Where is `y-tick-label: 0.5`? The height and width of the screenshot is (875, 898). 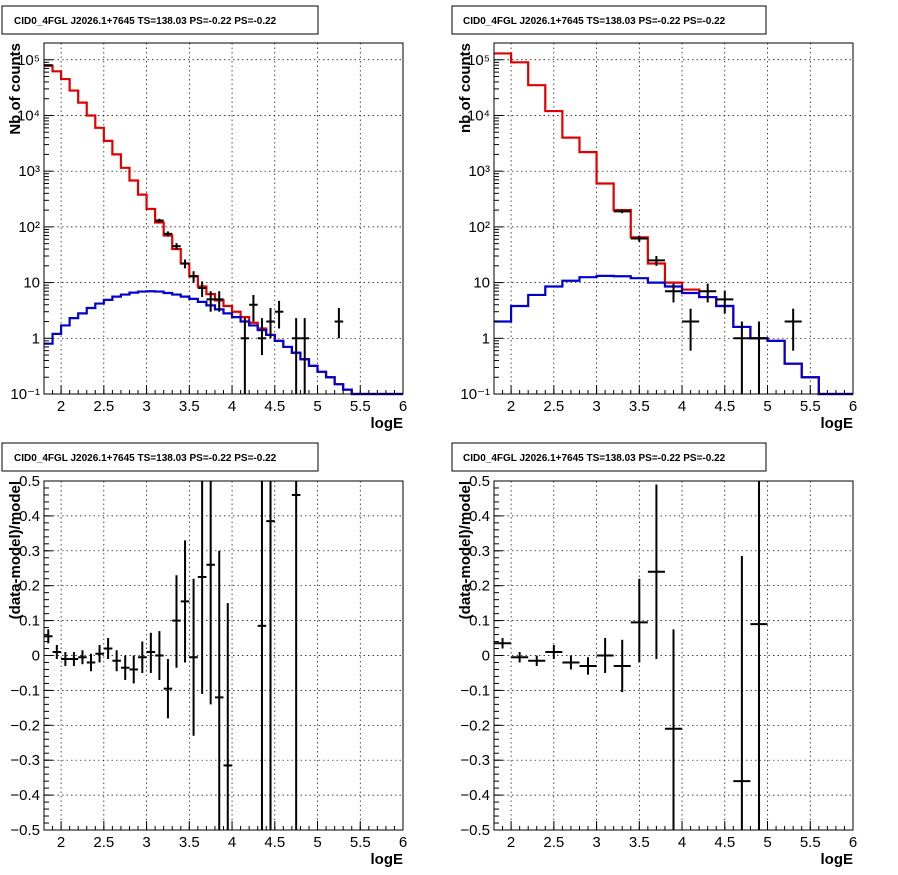 y-tick-label: 0.5 is located at coordinates (479, 481).